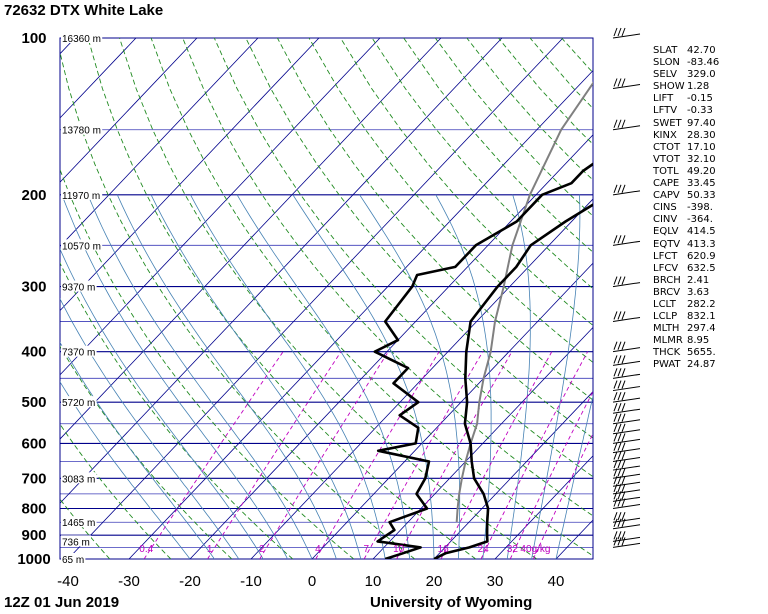 This screenshot has width=768, height=614. I want to click on height-label: 10570 m, so click(81, 246).